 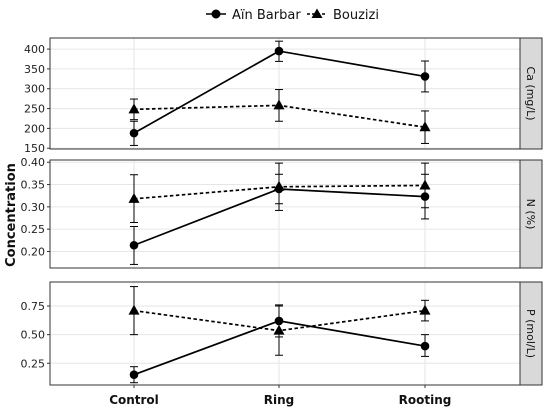 I want to click on x-tick-label: Control, so click(x=134, y=400).